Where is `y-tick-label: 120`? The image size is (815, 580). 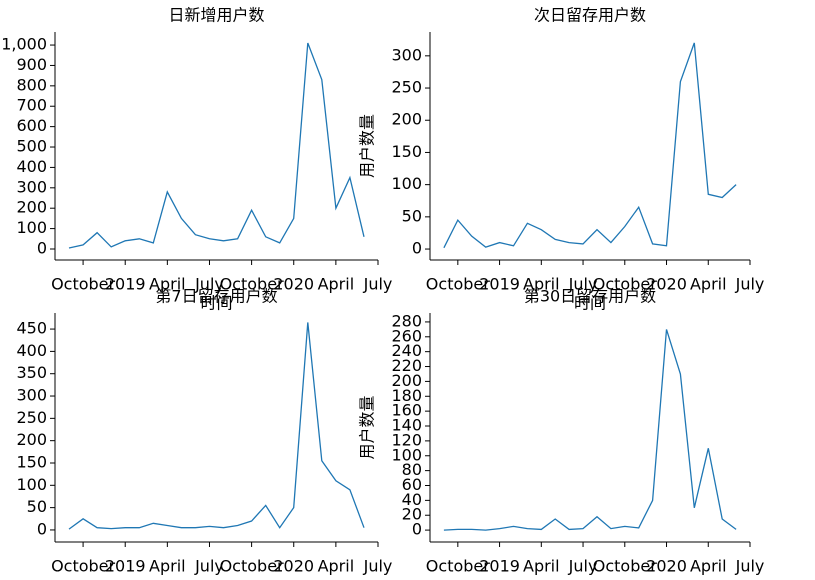 y-tick-label: 120 is located at coordinates (406, 439).